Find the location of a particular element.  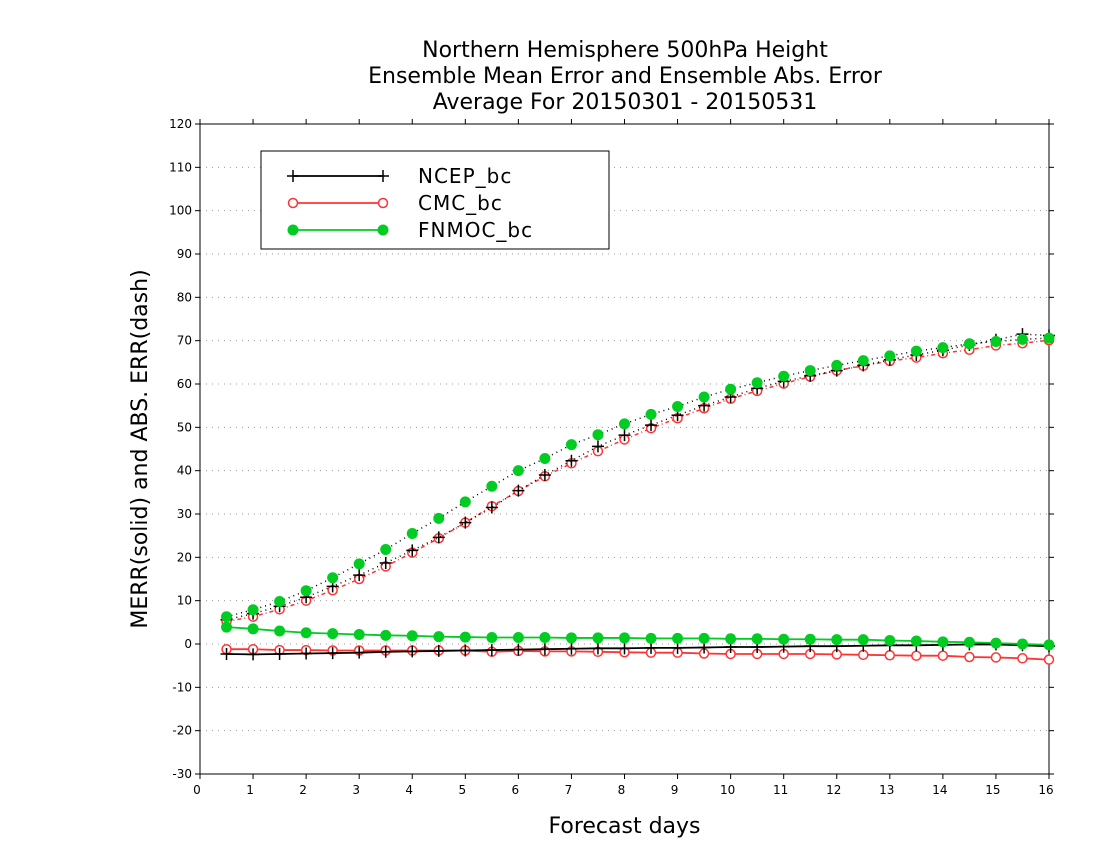

x-tick-label: 9 is located at coordinates (675, 790).